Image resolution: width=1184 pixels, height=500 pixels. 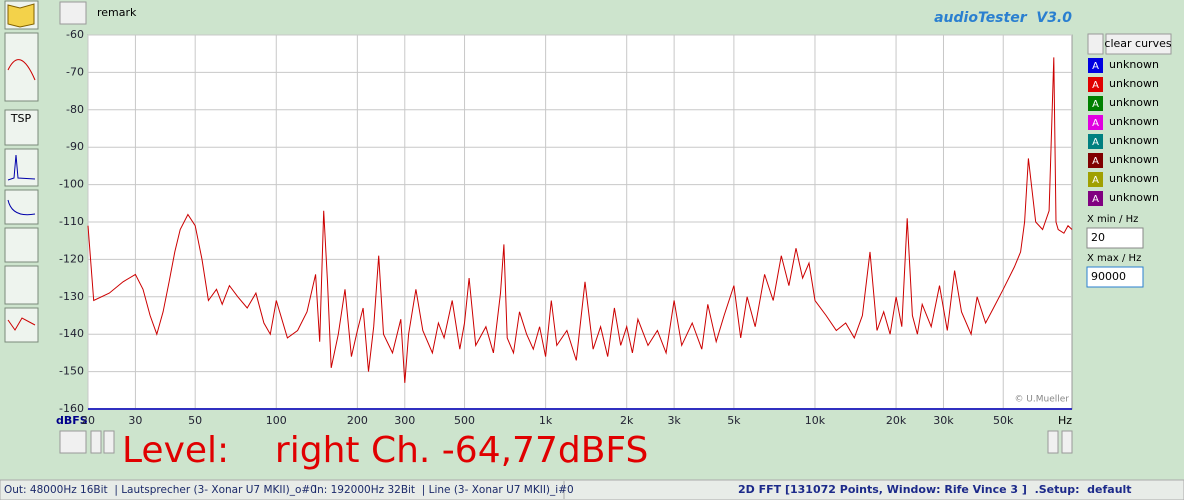 I want to click on watermark: © U.Mueller, so click(x=1041, y=400).